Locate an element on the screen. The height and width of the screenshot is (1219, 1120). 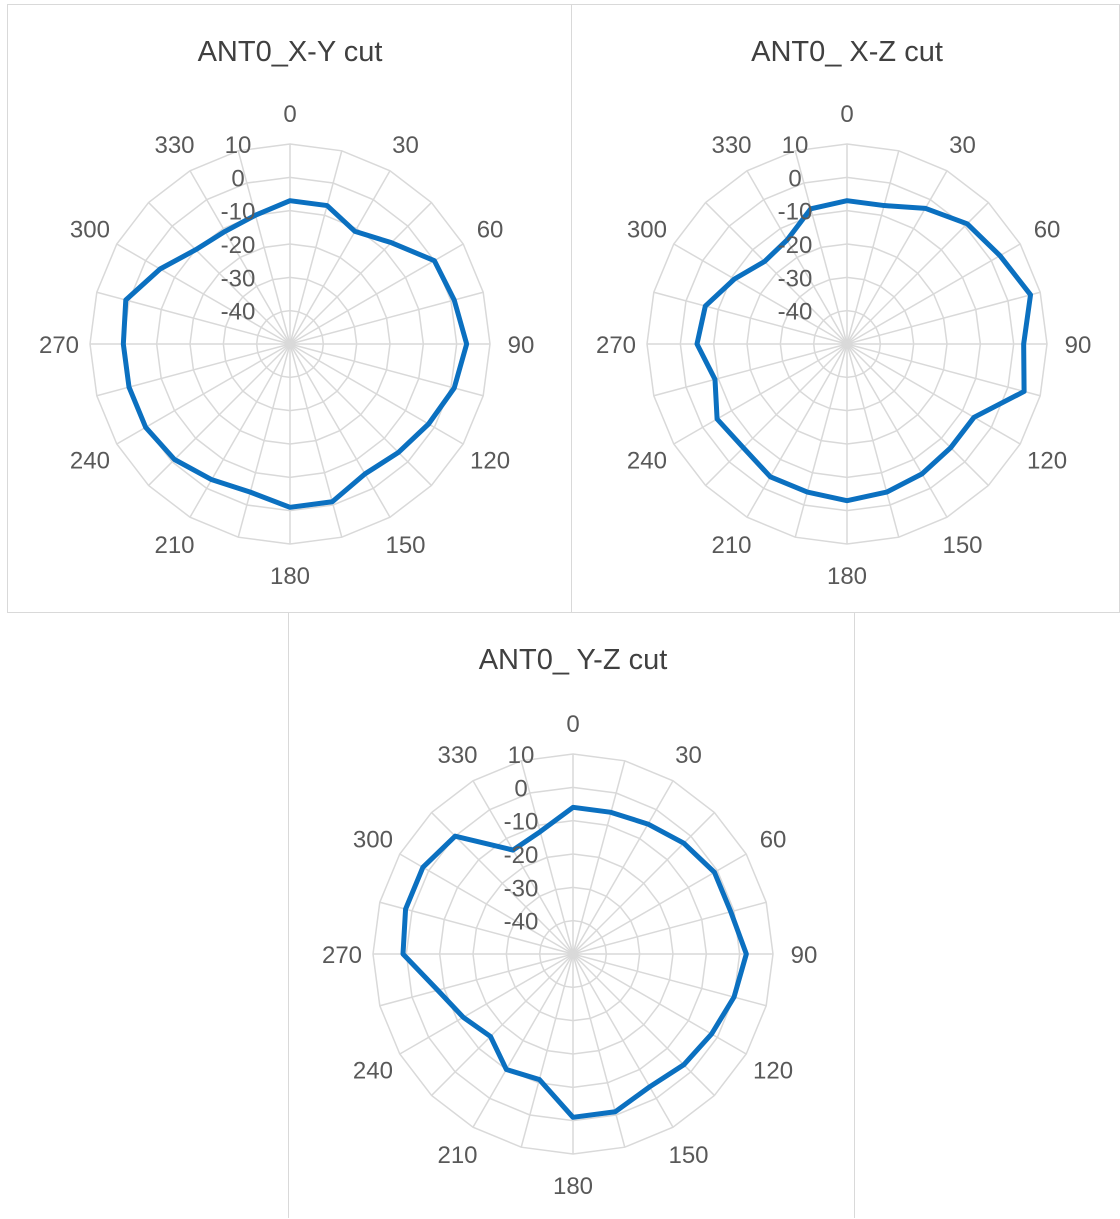
chart-title: ANT0_X-Y cut is located at coordinates (290, 52).